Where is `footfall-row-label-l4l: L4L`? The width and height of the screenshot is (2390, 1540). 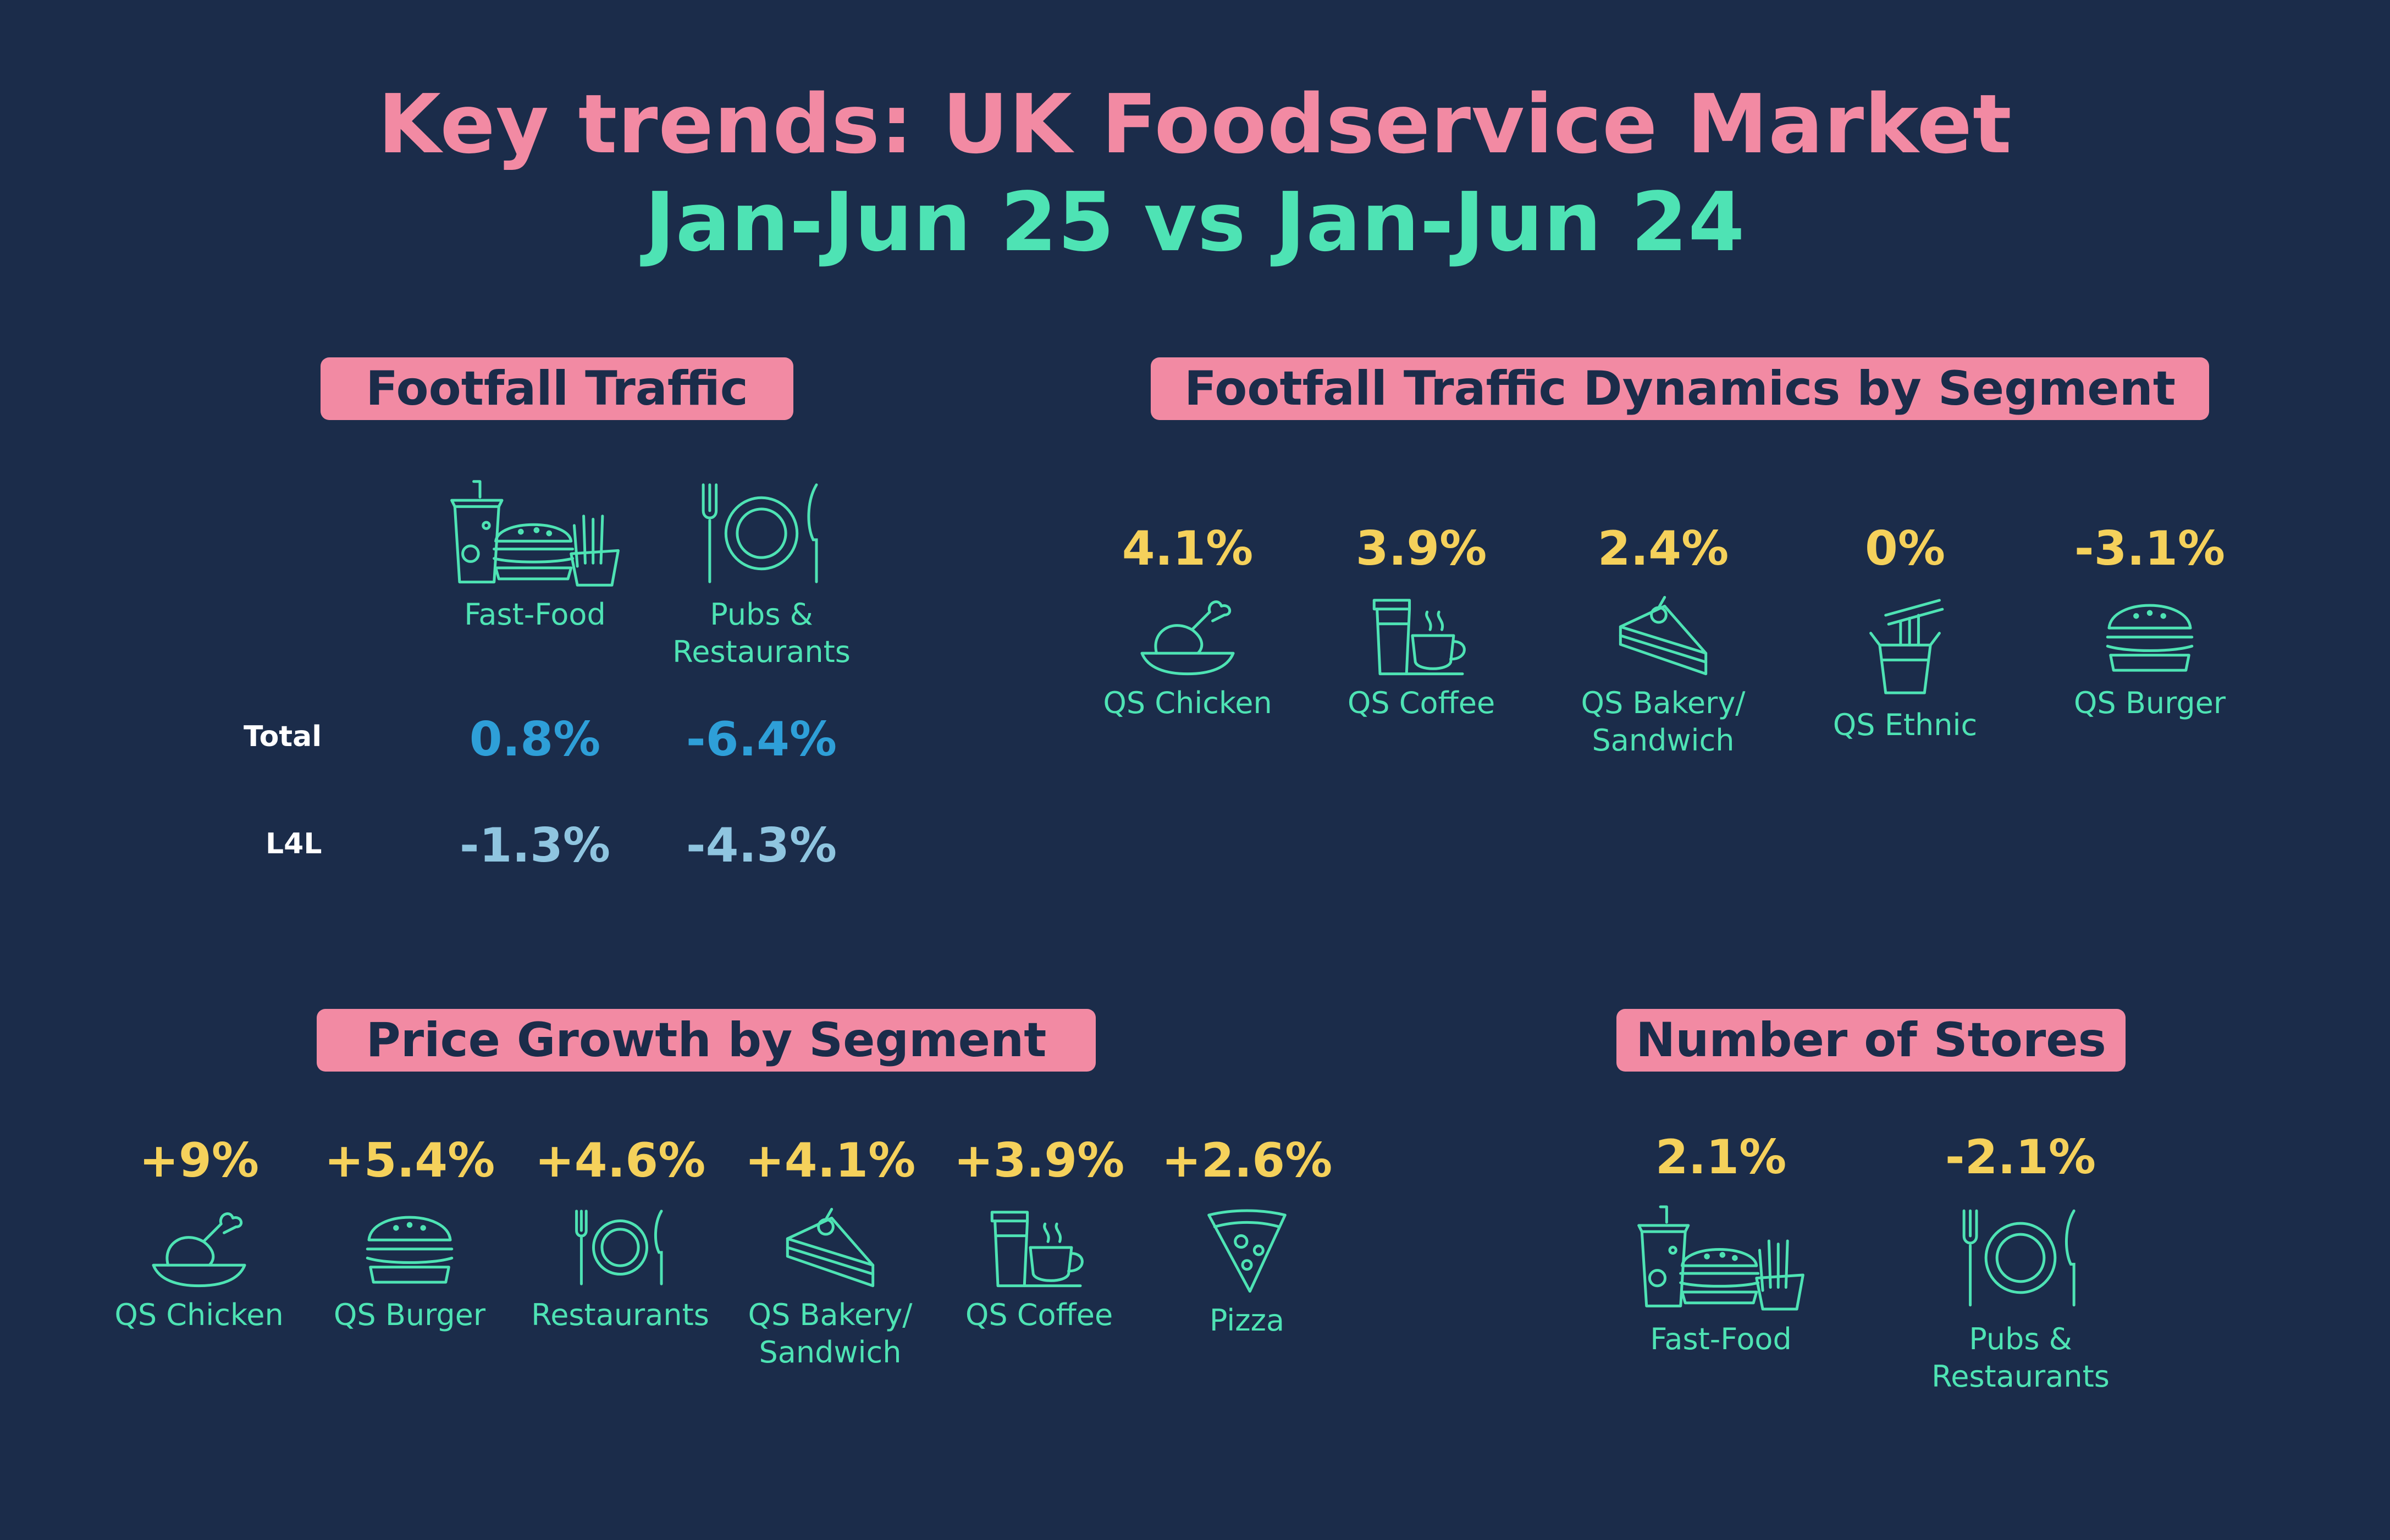 footfall-row-label-l4l: L4L is located at coordinates (294, 843).